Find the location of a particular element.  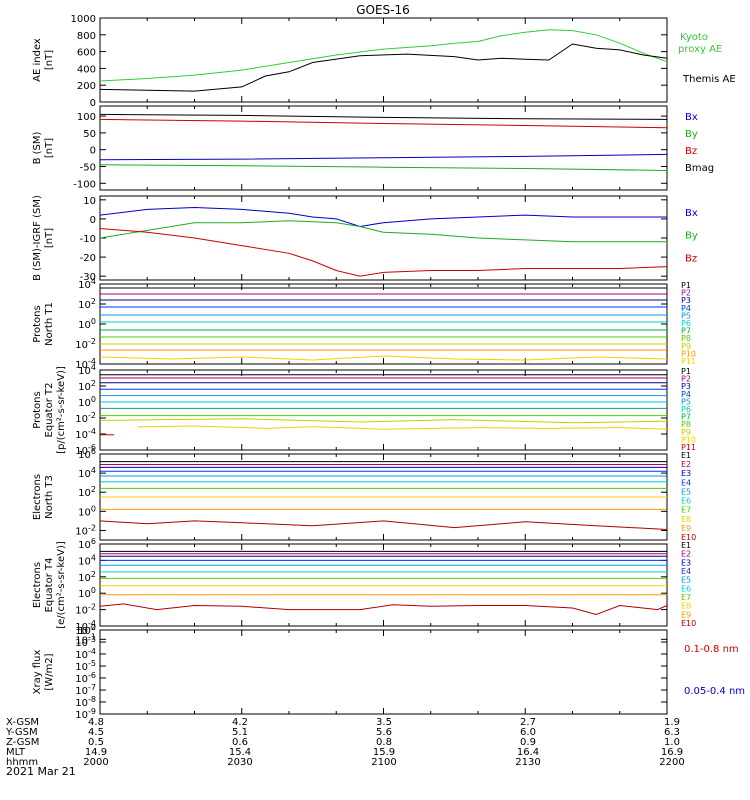

y-tick-label: -50 is located at coordinates (88, 167).